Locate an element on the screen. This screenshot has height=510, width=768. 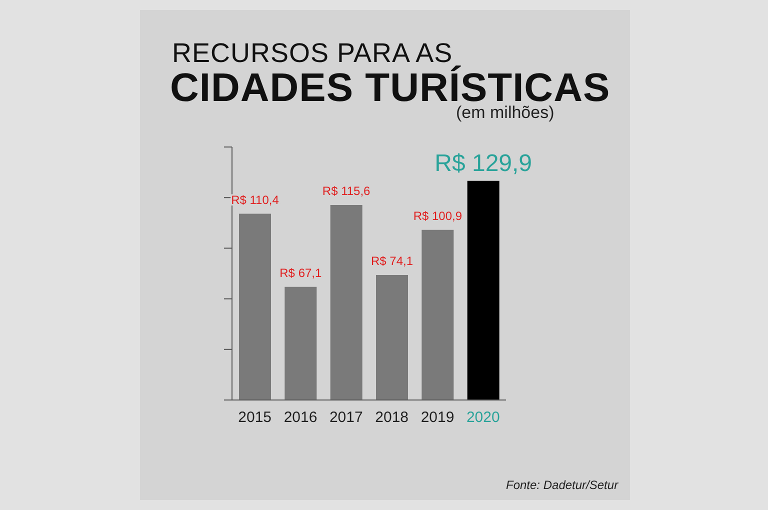
chart-title: RECURSOS PARA AS is located at coordinates (312, 53).